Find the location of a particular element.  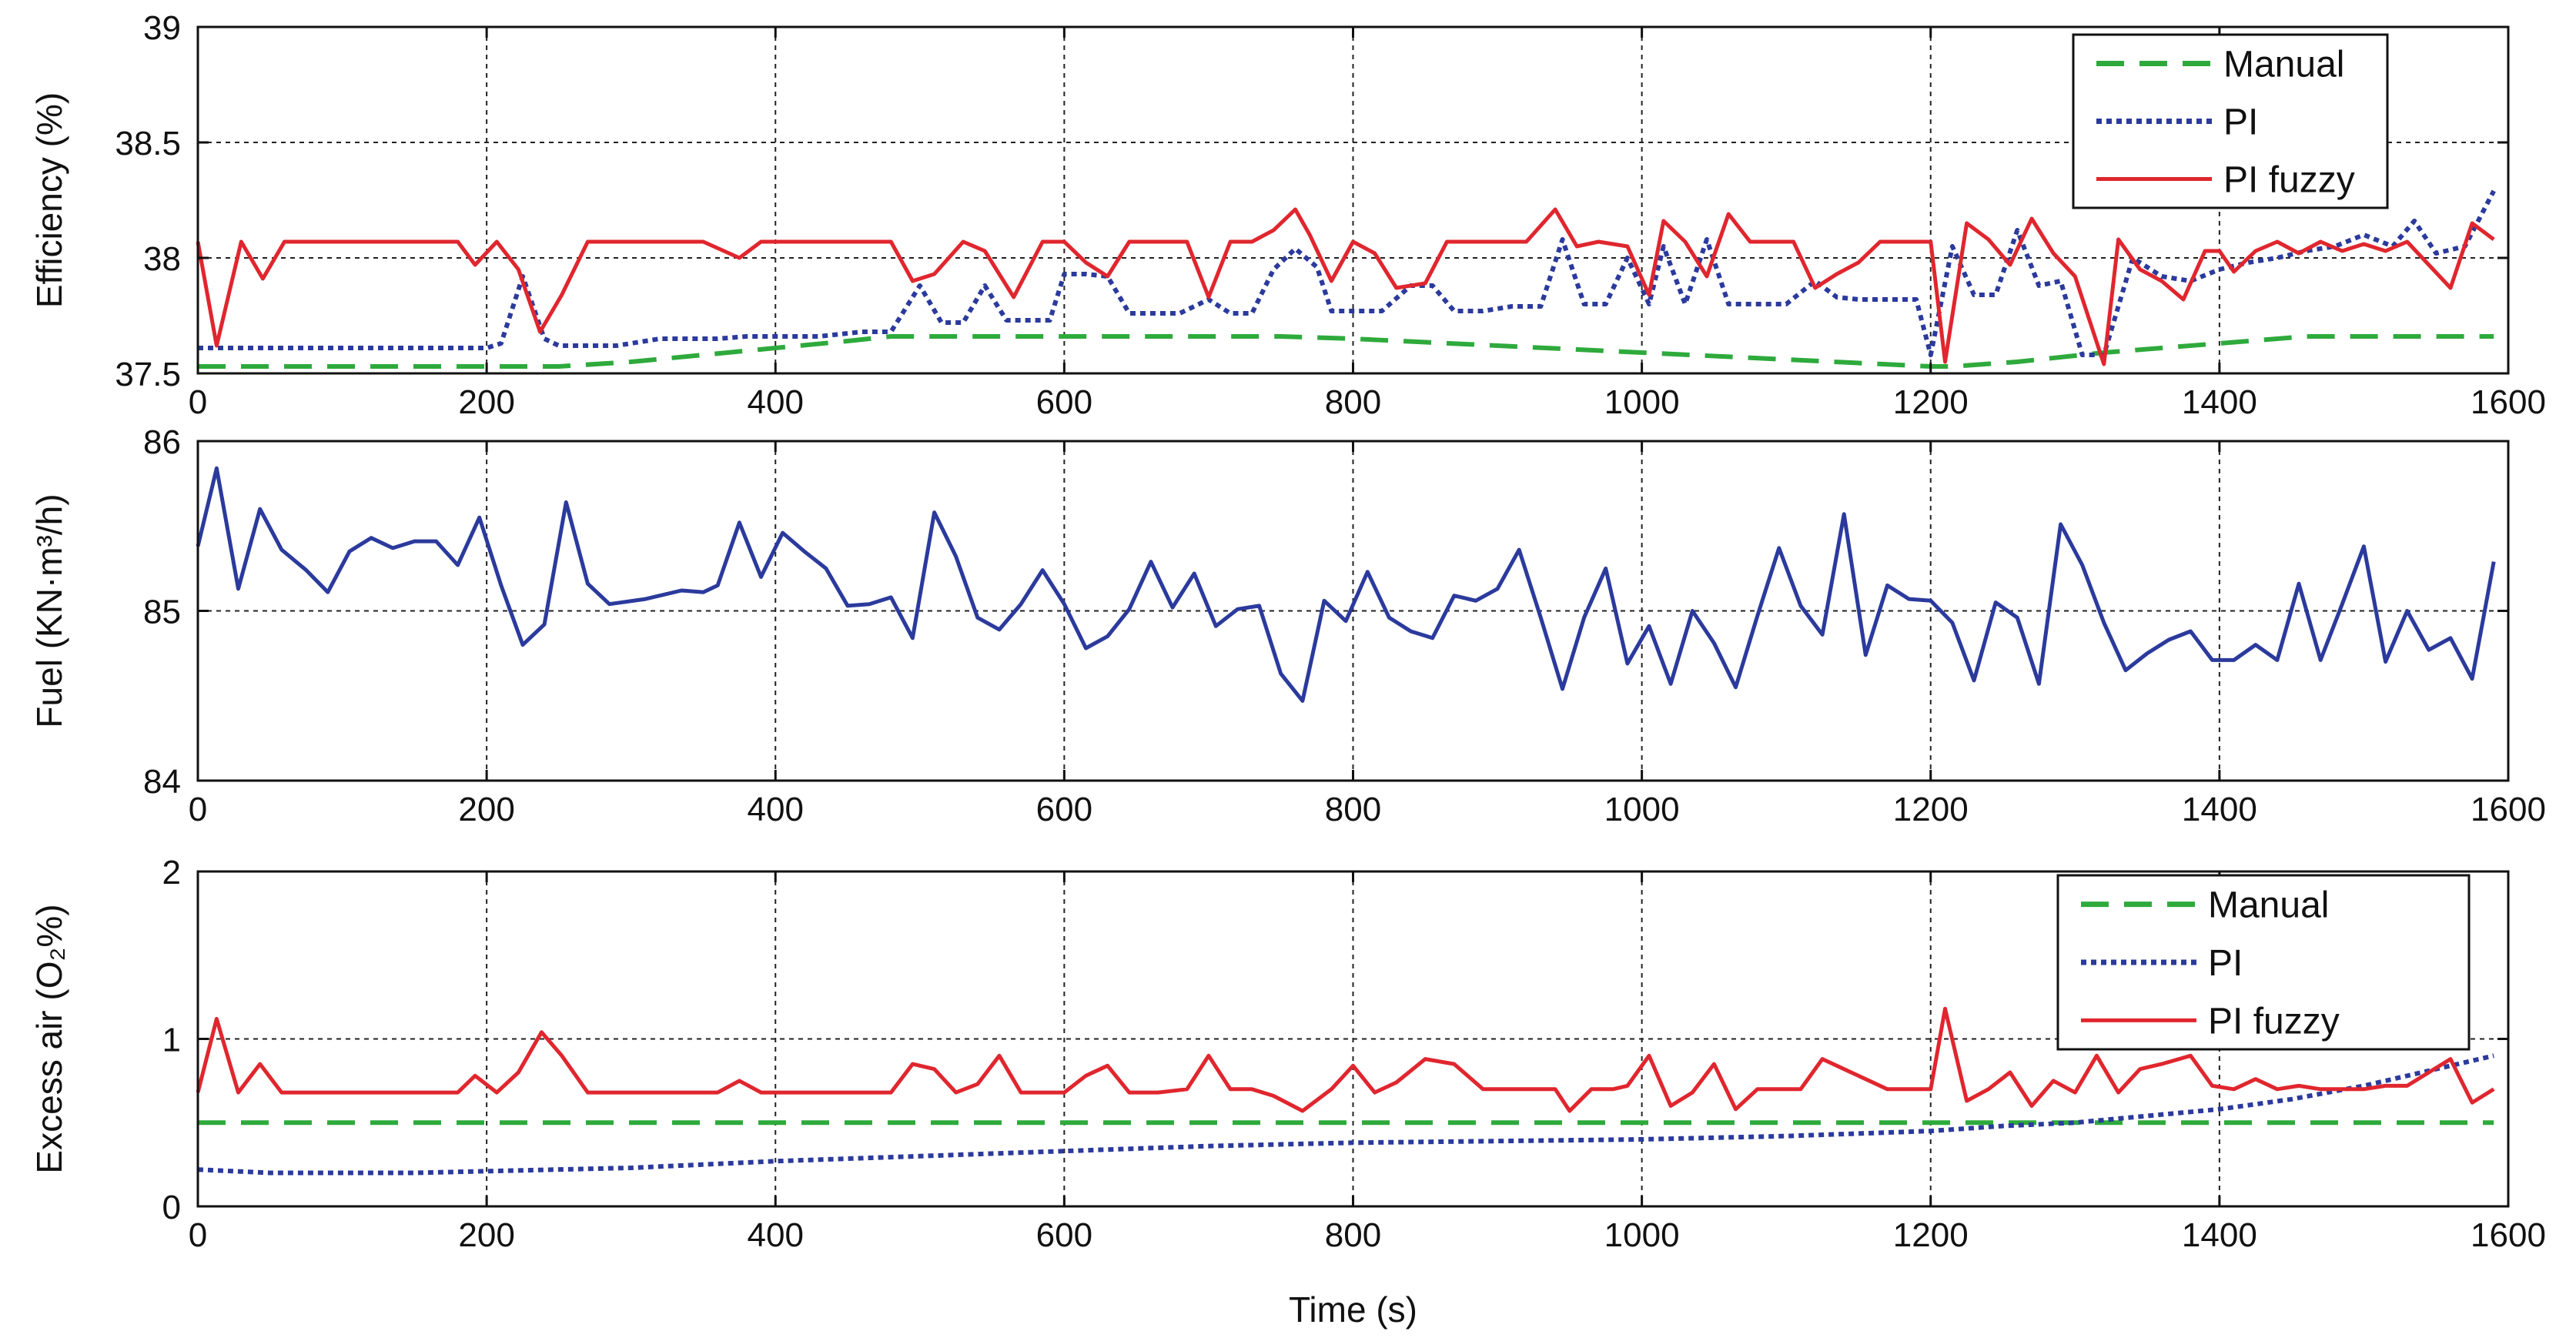

x-axis-title: Time (s) is located at coordinates (1353, 1309).